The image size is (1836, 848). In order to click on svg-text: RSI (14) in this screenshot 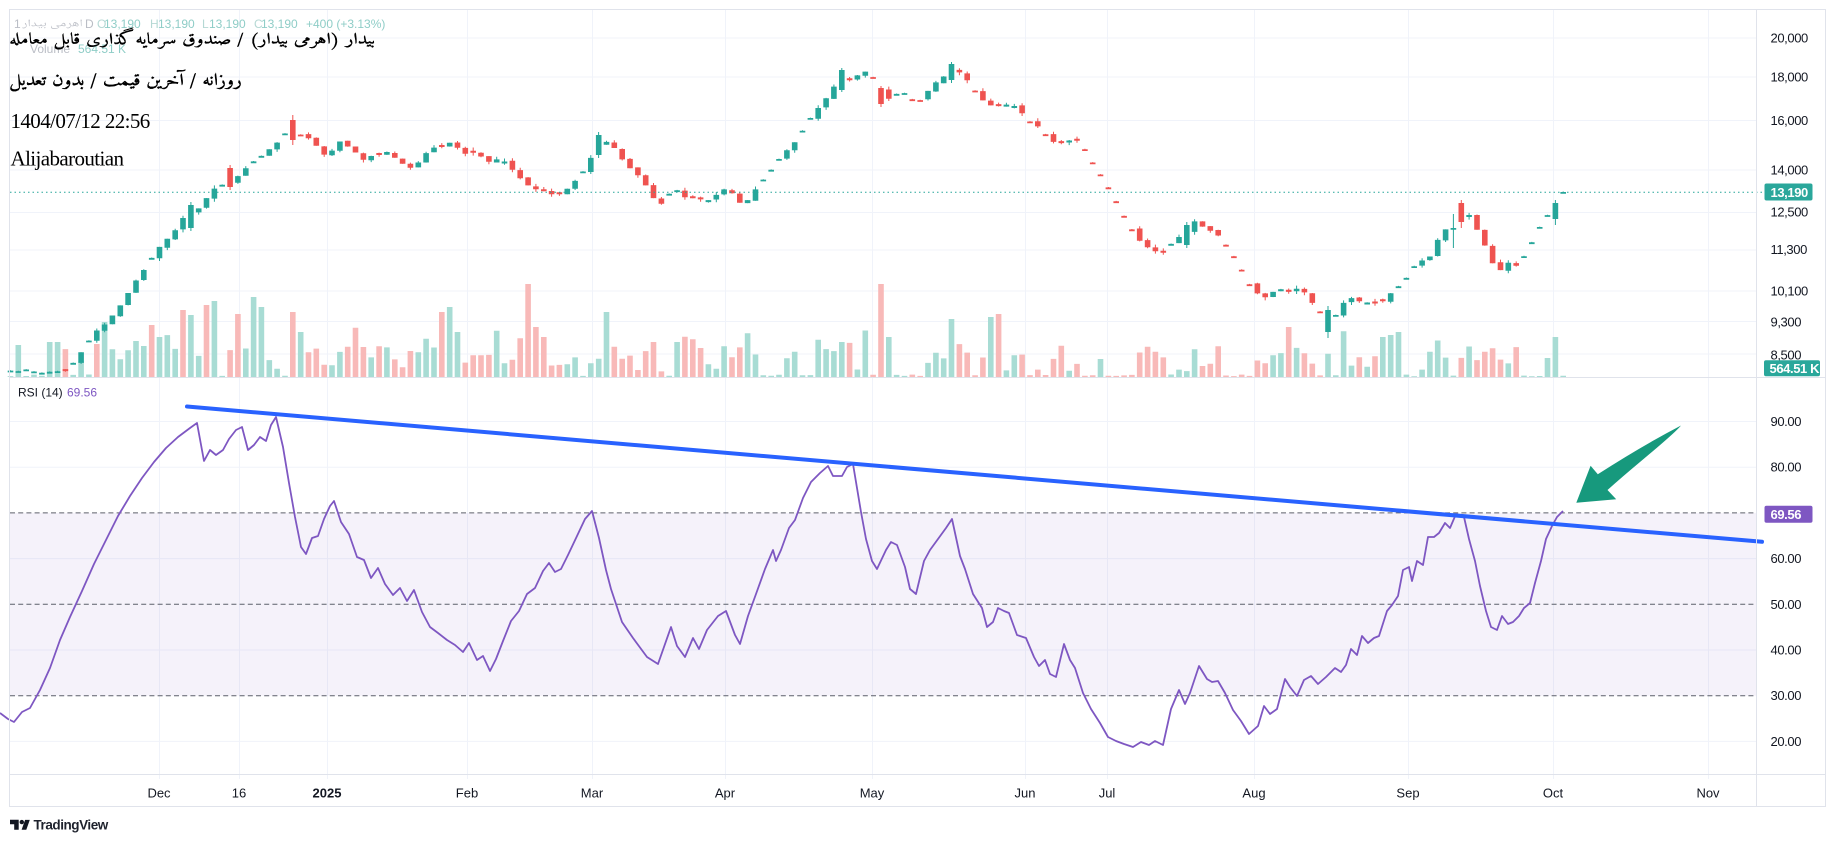, I will do `click(40, 393)`.